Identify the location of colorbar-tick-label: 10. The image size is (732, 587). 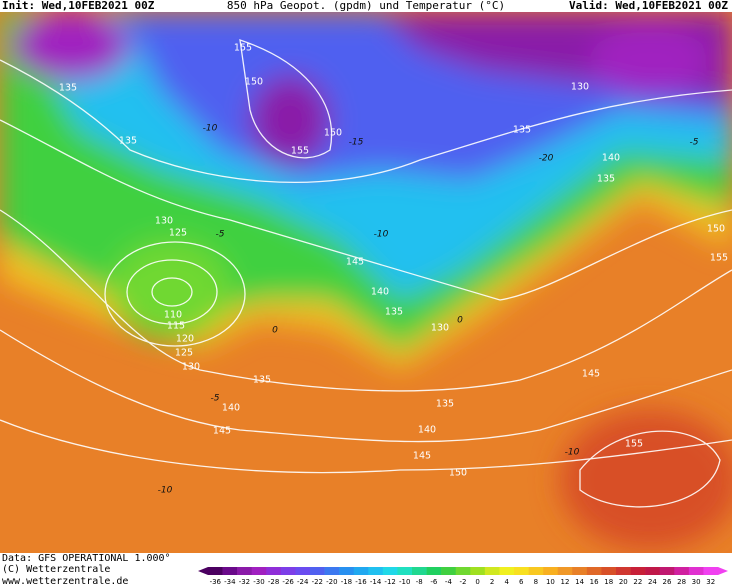
(550, 582).